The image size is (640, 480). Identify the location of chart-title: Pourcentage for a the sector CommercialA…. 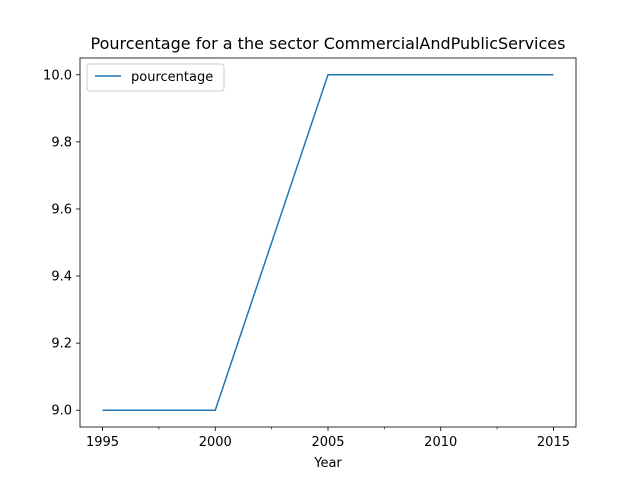
(328, 43).